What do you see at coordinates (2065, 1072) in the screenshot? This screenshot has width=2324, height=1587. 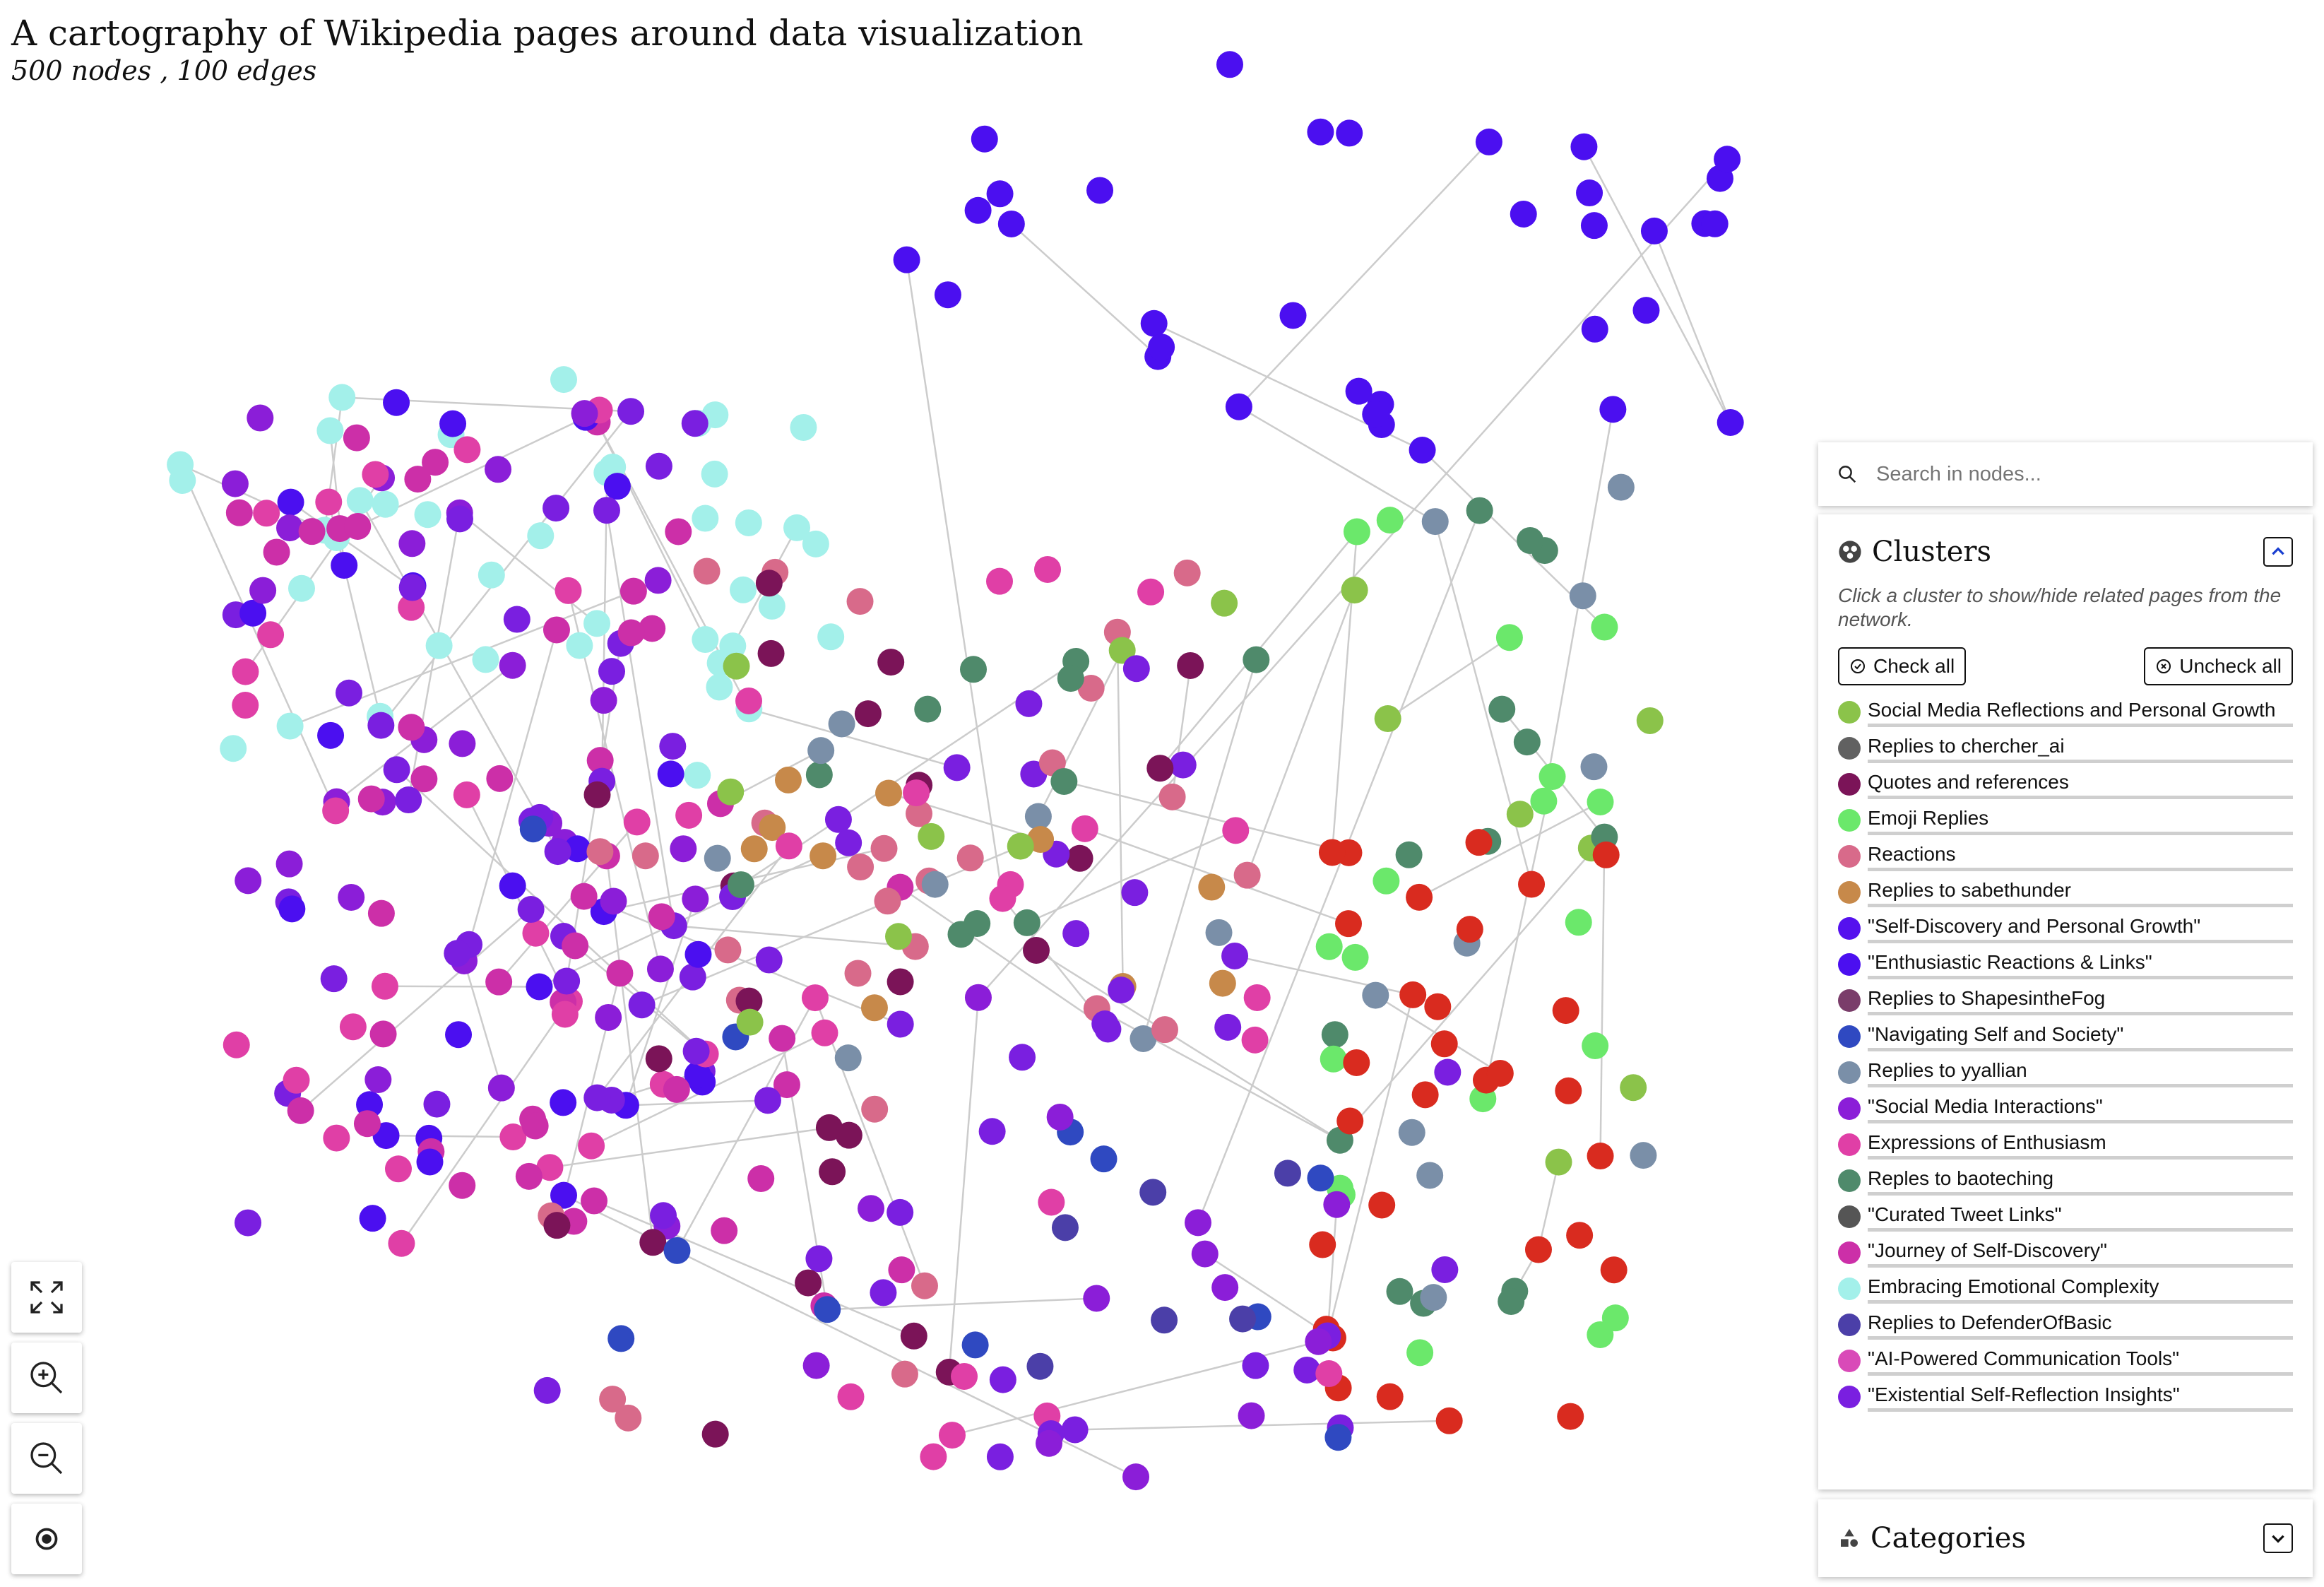 I see `cluster-item: Replies to yyallian` at bounding box center [2065, 1072].